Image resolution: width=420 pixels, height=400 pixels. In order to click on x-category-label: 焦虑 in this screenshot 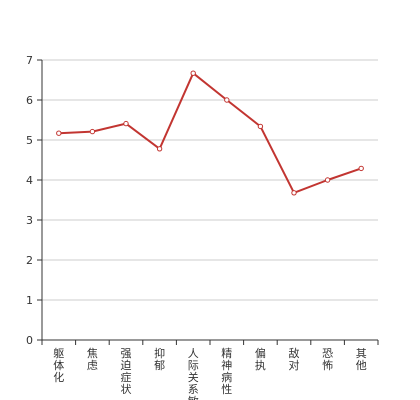, I will do `click(92, 359)`.